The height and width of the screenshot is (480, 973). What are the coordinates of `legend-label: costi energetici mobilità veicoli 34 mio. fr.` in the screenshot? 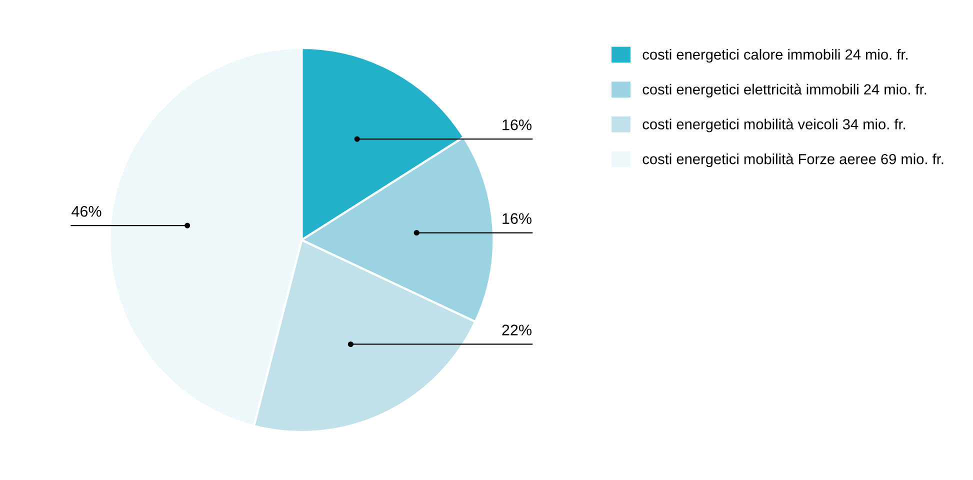 It's located at (774, 125).